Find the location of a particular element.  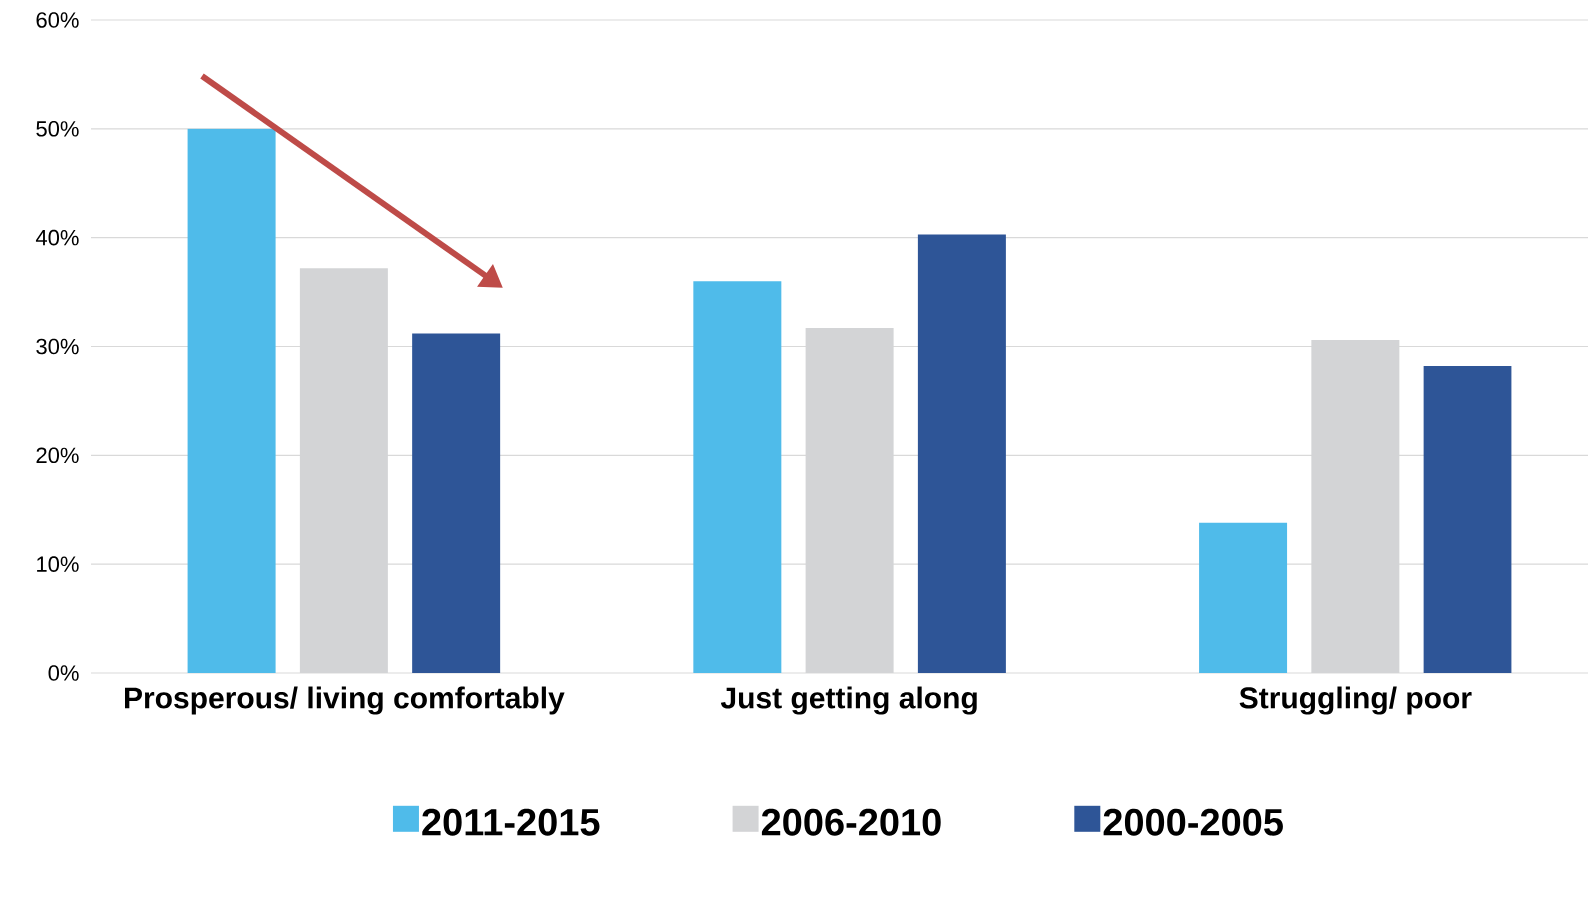

x-tick-label: Prosperous/ living comfortably is located at coordinates (345, 700).